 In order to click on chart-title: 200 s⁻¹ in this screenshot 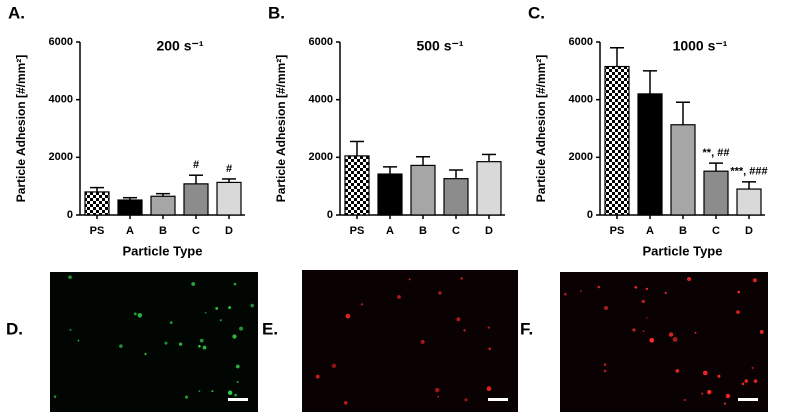, I will do `click(179, 46)`.